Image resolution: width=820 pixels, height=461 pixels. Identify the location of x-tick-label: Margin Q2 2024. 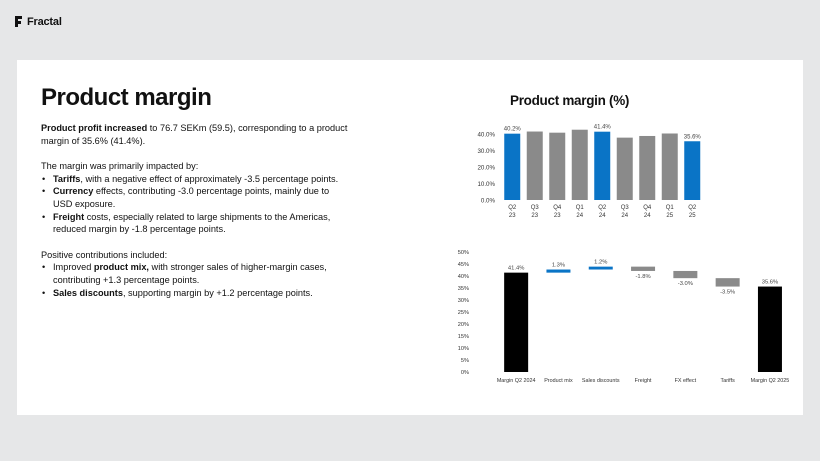
(516, 381).